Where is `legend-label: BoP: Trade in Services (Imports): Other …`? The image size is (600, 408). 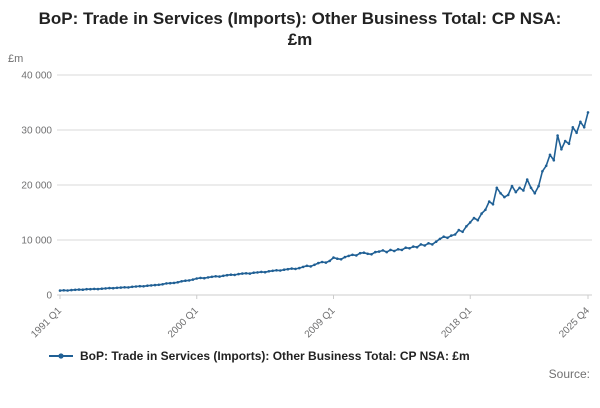
legend-label: BoP: Trade in Services (Imports): Other … is located at coordinates (275, 355).